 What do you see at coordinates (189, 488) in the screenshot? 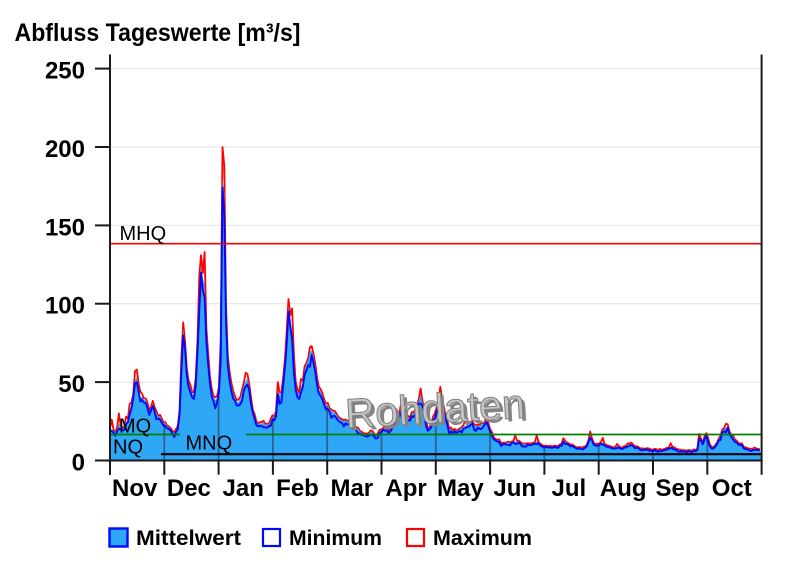
I see `svg-text: Dec` at bounding box center [189, 488].